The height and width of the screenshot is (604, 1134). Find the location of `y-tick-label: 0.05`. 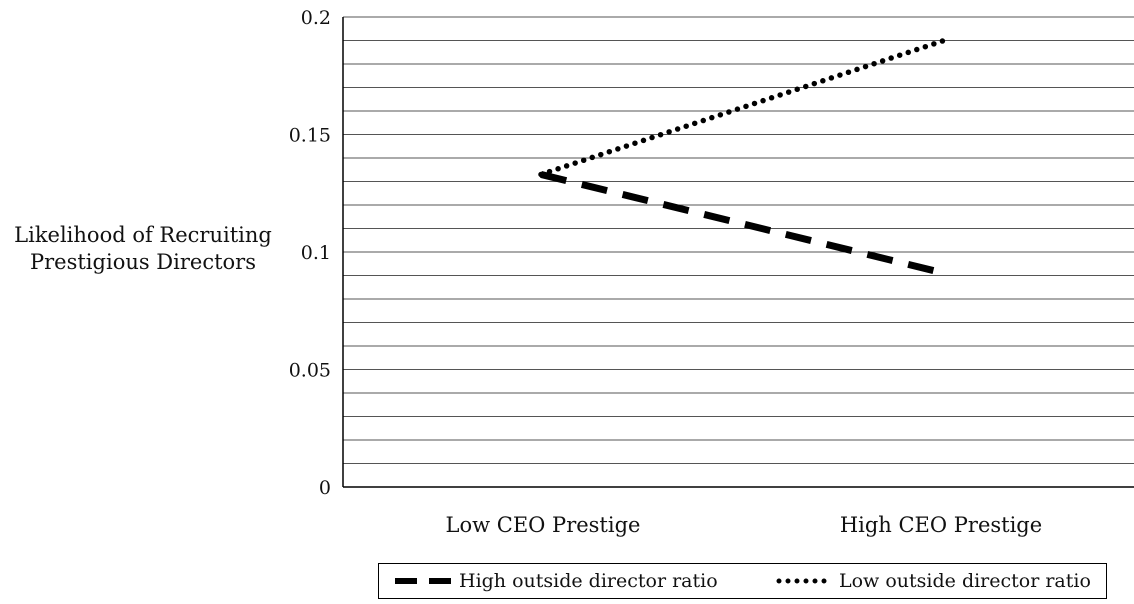

y-tick-label: 0.05 is located at coordinates (310, 371).